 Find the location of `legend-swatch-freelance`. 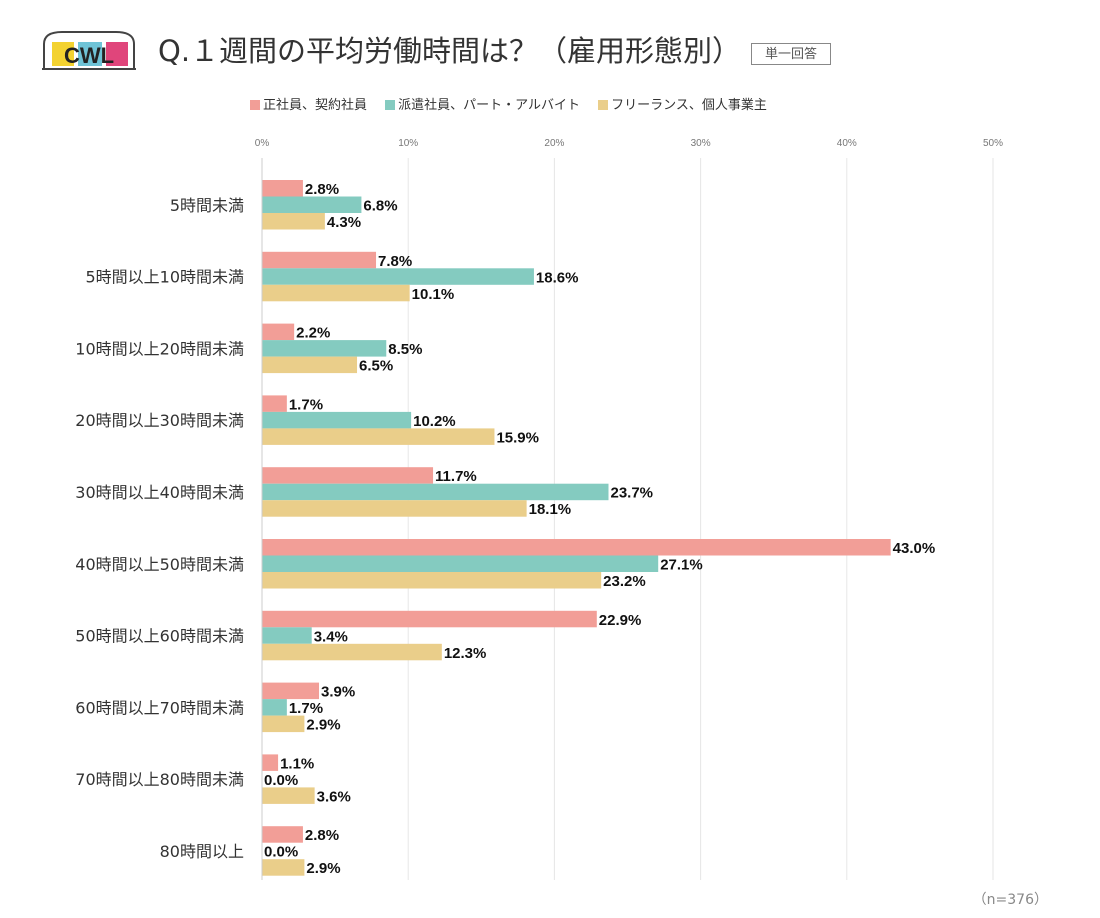

legend-swatch-freelance is located at coordinates (603, 105).